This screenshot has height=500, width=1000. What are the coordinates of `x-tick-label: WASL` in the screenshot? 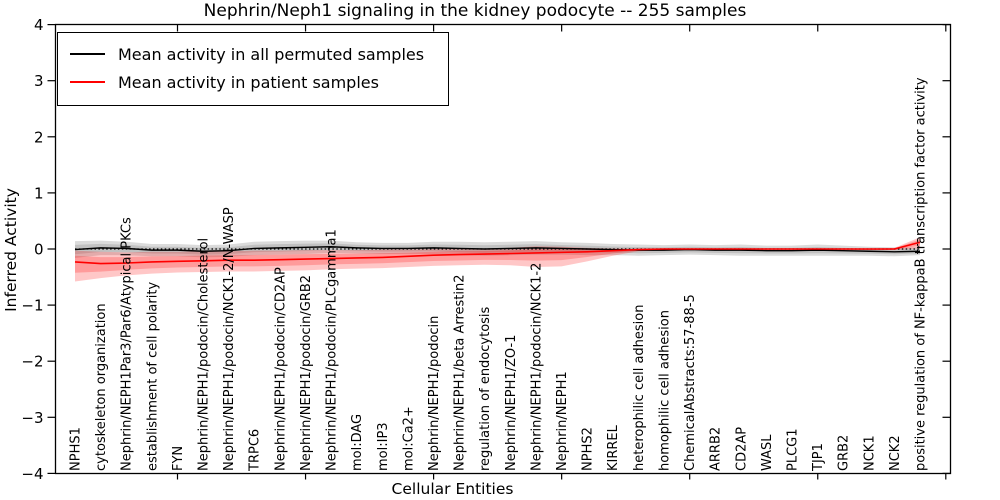 It's located at (767, 452).